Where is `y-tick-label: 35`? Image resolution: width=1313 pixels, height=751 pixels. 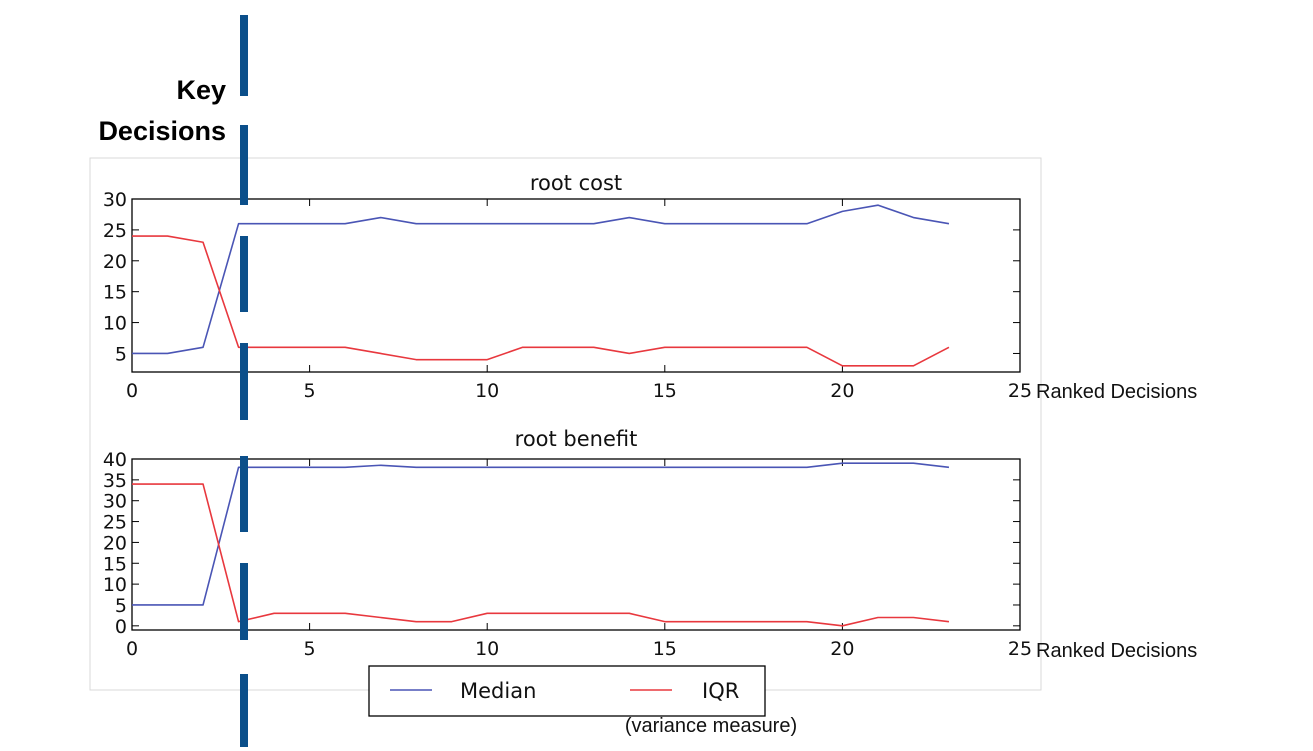 y-tick-label: 35 is located at coordinates (115, 481).